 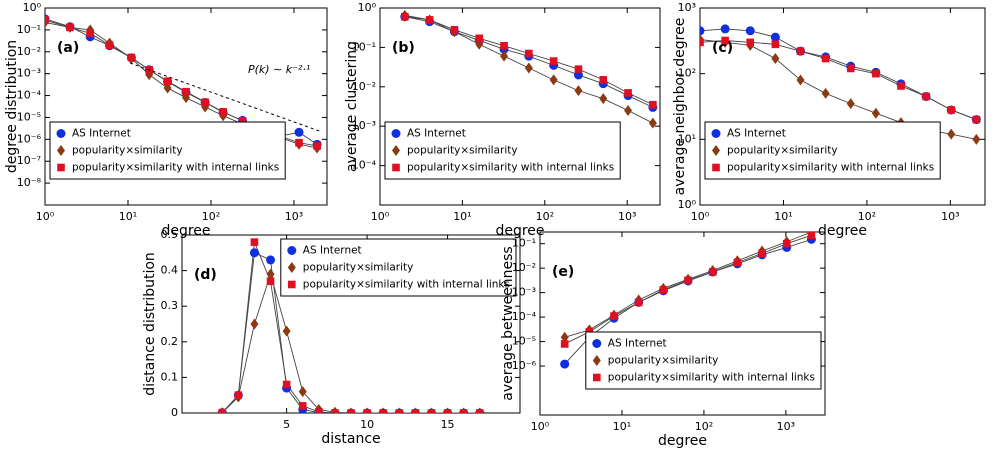 I want to click on plot-area, so click(x=529, y=69).